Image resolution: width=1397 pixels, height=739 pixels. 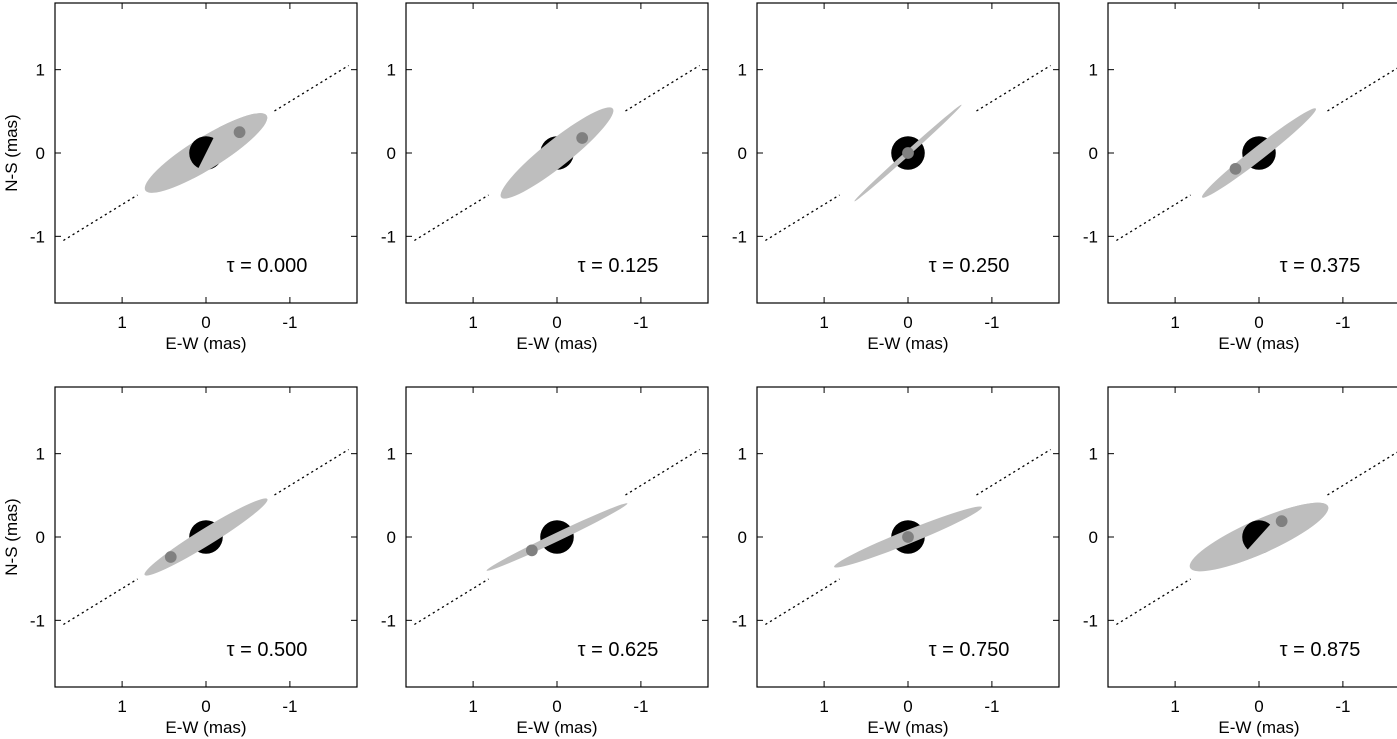 What do you see at coordinates (267, 266) in the screenshot?
I see `tau-annotation: τ = 0.000` at bounding box center [267, 266].